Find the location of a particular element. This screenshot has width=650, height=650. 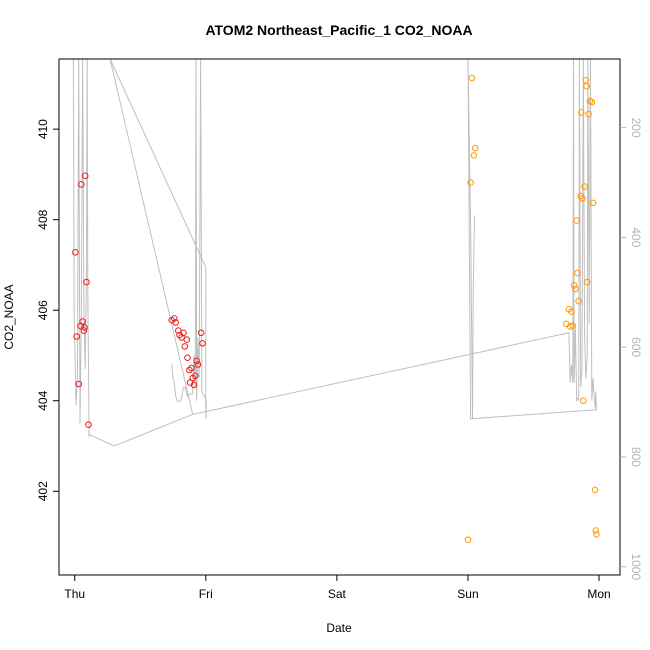

y-axis: 402 404 406 408 410 is located at coordinates (47, 310).